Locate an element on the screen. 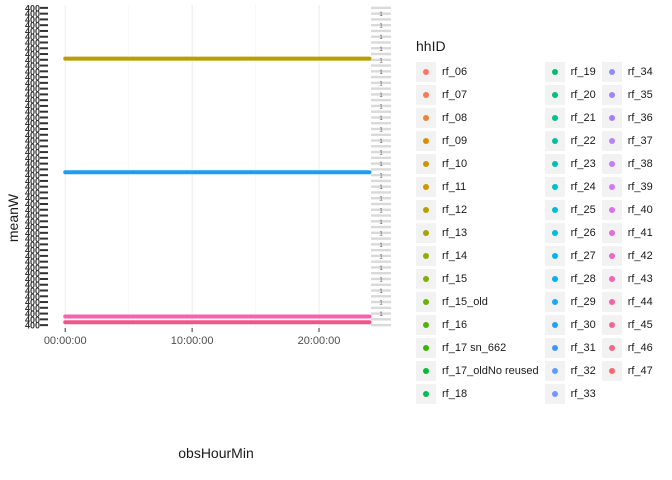 The width and height of the screenshot is (672, 480). legend-item: rf_33 is located at coordinates (570, 393).